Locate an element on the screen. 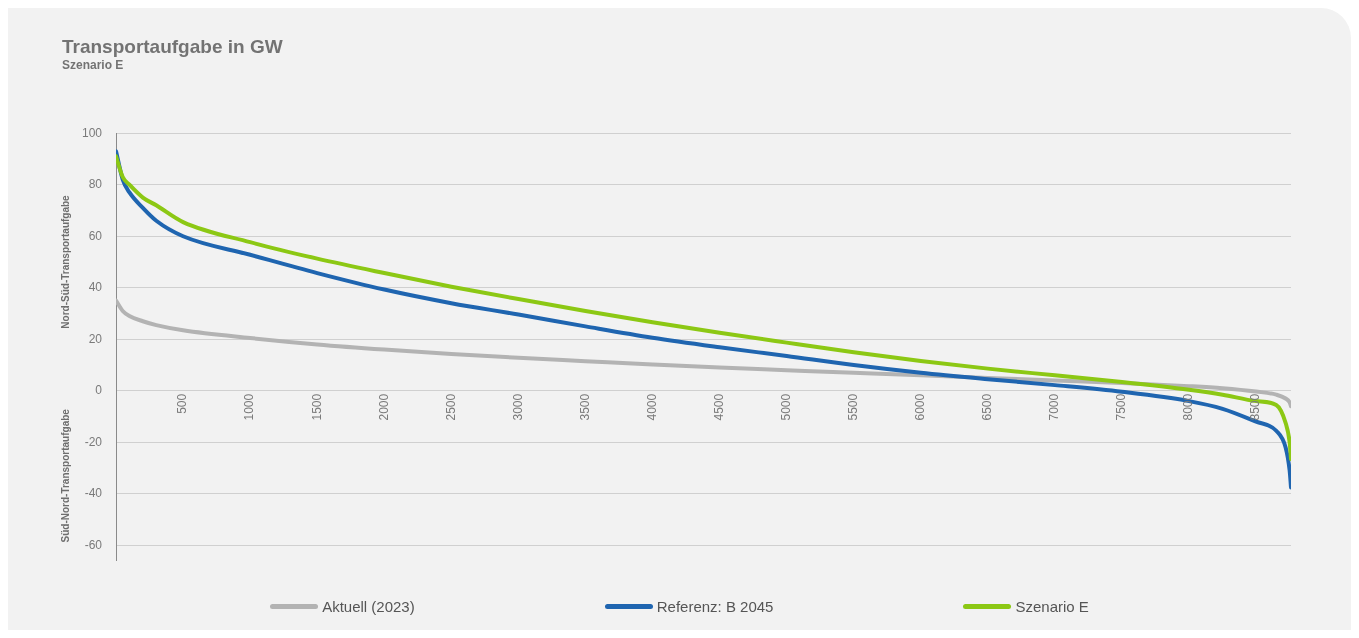 Image resolution: width=1359 pixels, height=638 pixels. y-tick-label: 40 is located at coordinates (95, 287).